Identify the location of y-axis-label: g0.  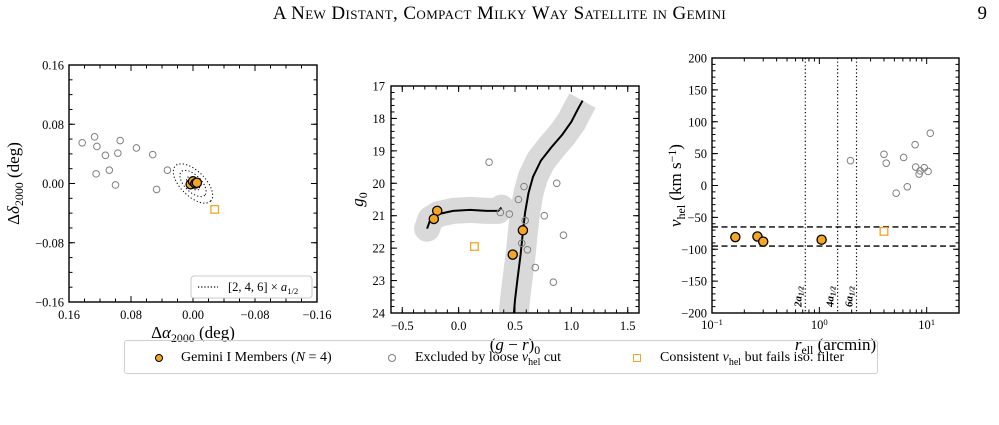
(359, 199).